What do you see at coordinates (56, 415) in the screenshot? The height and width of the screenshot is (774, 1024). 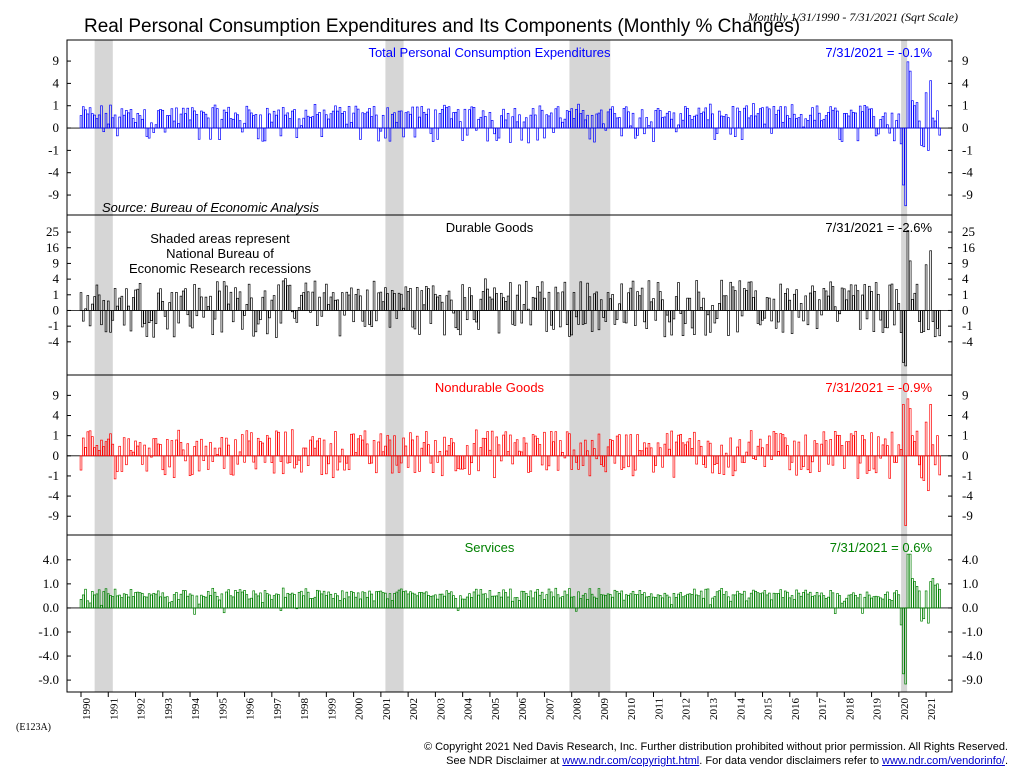 I see `y-tick-label-left: 4` at bounding box center [56, 415].